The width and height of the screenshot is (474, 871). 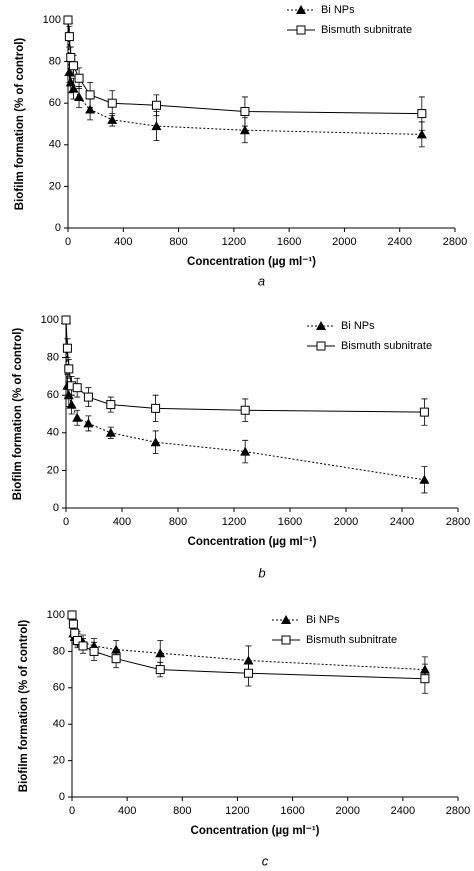 What do you see at coordinates (53, 470) in the screenshot?
I see `y-tick-label: 20` at bounding box center [53, 470].